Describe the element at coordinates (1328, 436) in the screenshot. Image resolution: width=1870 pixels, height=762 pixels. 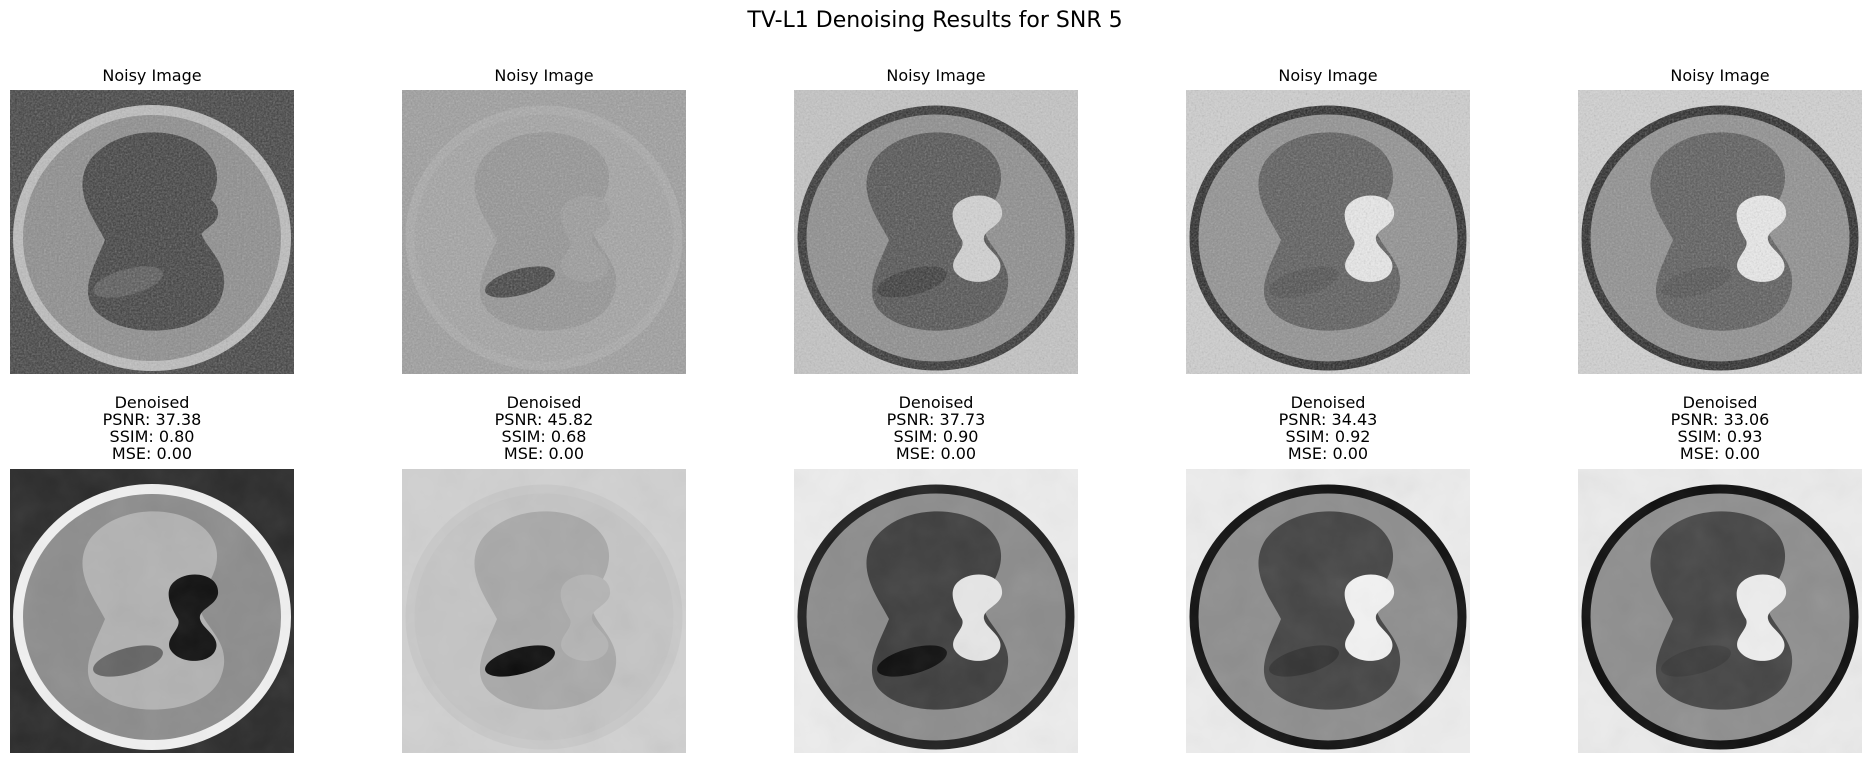
I see `ssim-label: SSIM: 0.92` at that location.